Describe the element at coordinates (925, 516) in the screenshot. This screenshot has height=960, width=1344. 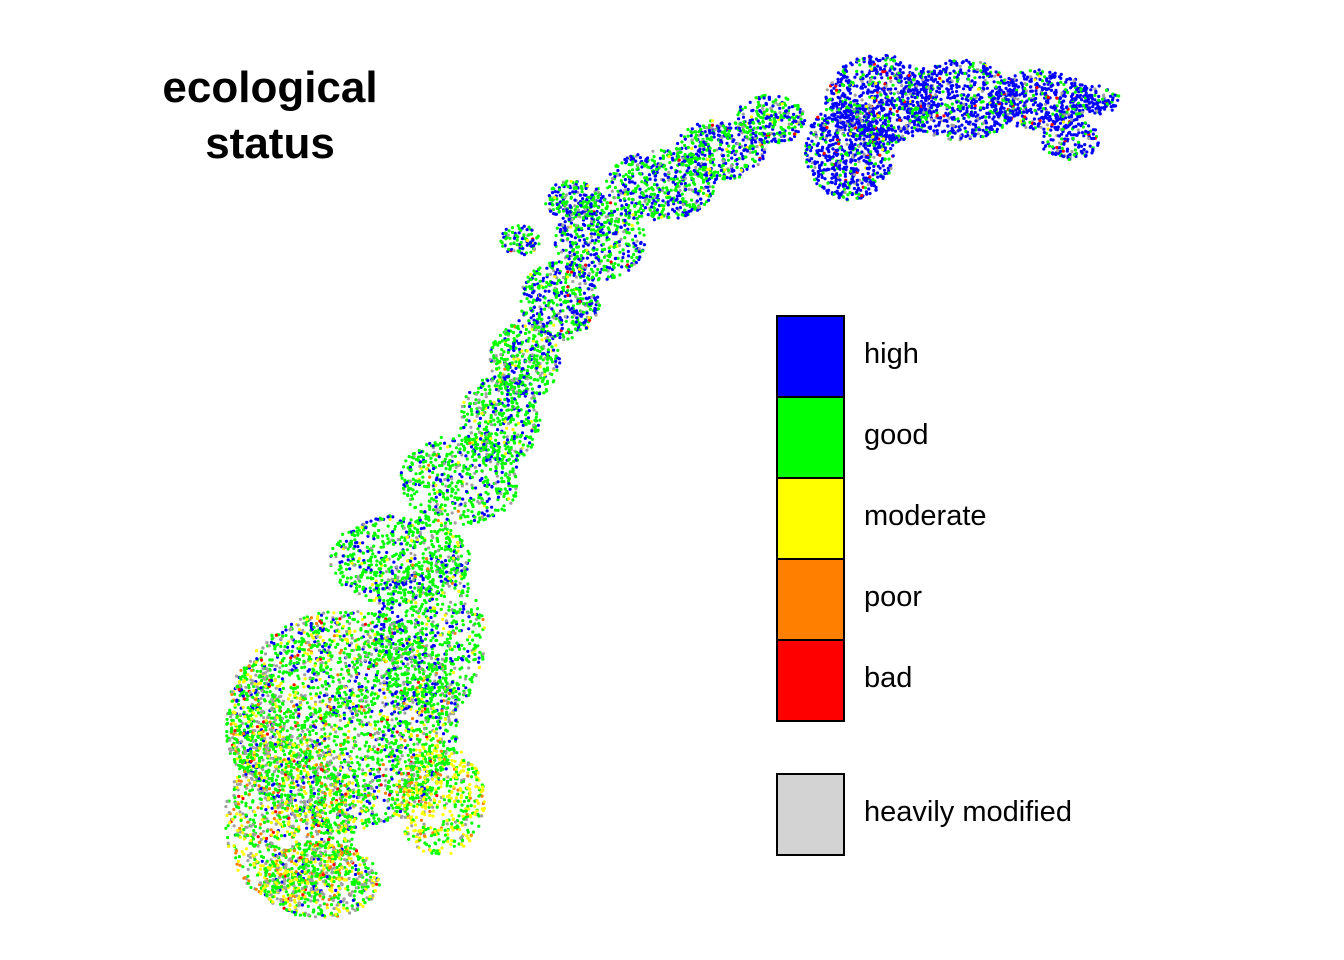
I see `legend-label-moderate: moderate` at that location.